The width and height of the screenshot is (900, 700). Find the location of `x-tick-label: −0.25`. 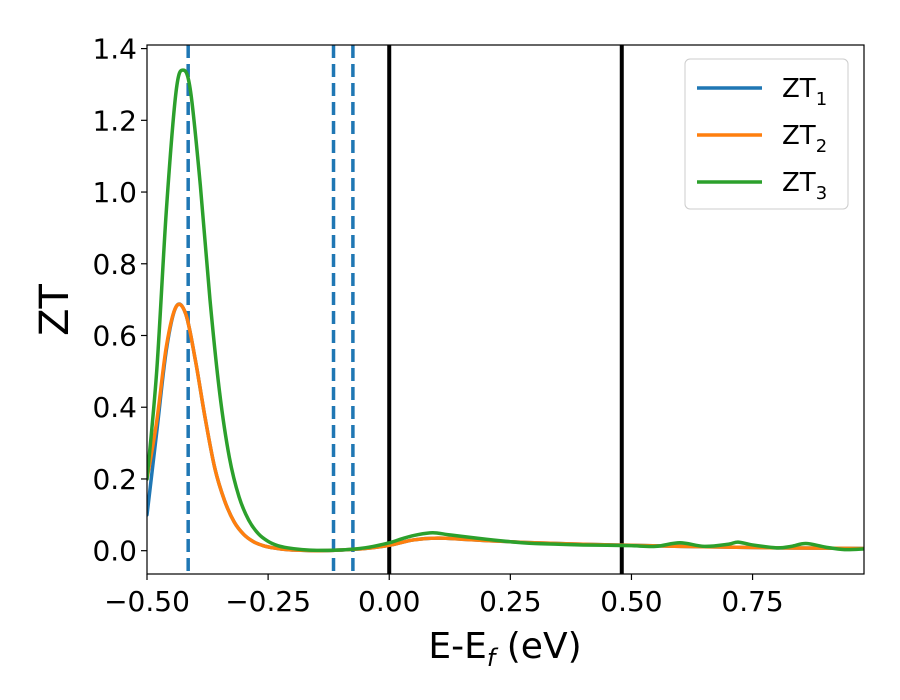

x-tick-label: −0.25 is located at coordinates (268, 601).